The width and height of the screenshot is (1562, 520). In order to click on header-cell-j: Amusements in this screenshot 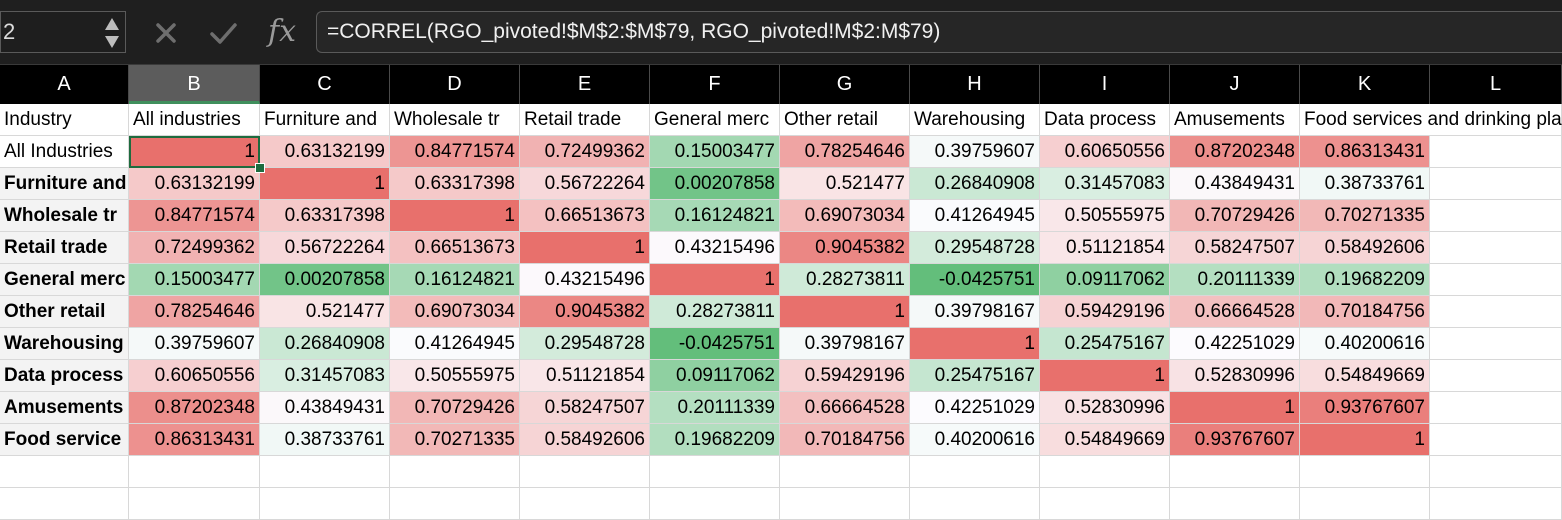, I will do `click(1235, 120)`.